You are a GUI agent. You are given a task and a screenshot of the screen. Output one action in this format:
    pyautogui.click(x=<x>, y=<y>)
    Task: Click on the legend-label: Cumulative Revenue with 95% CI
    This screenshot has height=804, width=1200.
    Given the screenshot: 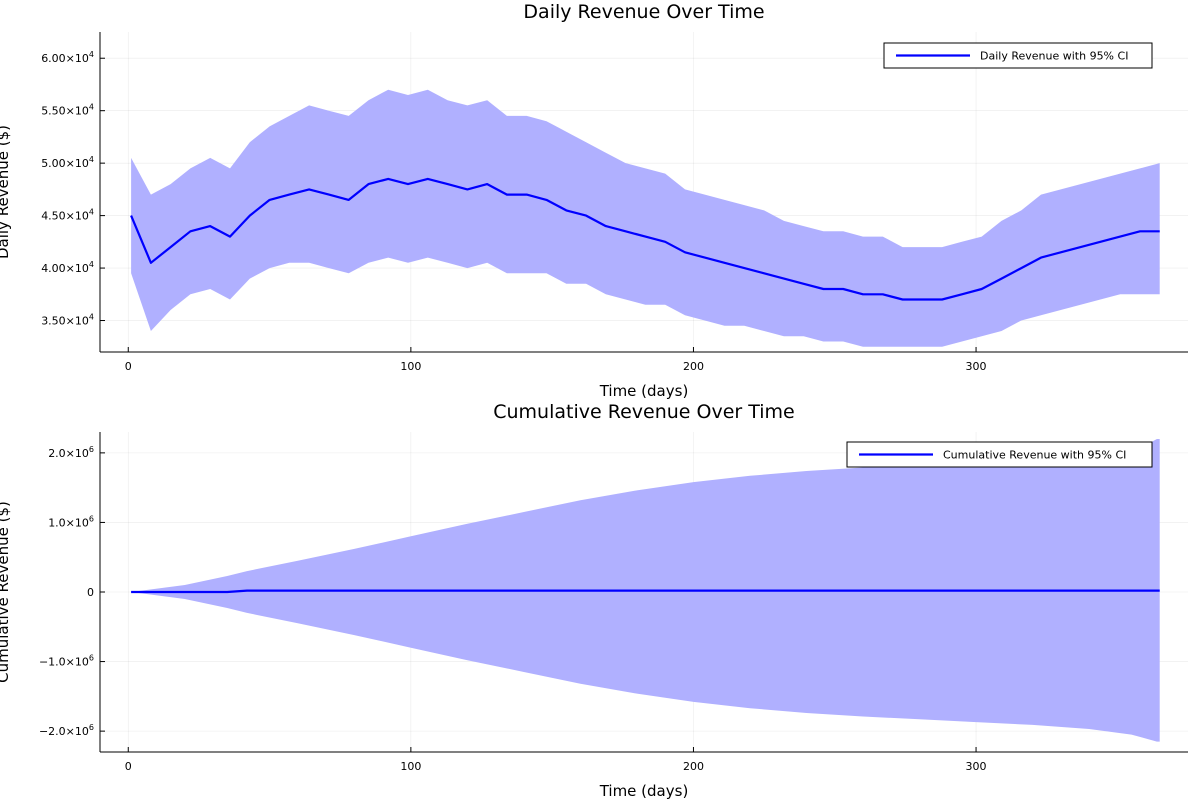 What is the action you would take?
    pyautogui.click(x=1034, y=455)
    